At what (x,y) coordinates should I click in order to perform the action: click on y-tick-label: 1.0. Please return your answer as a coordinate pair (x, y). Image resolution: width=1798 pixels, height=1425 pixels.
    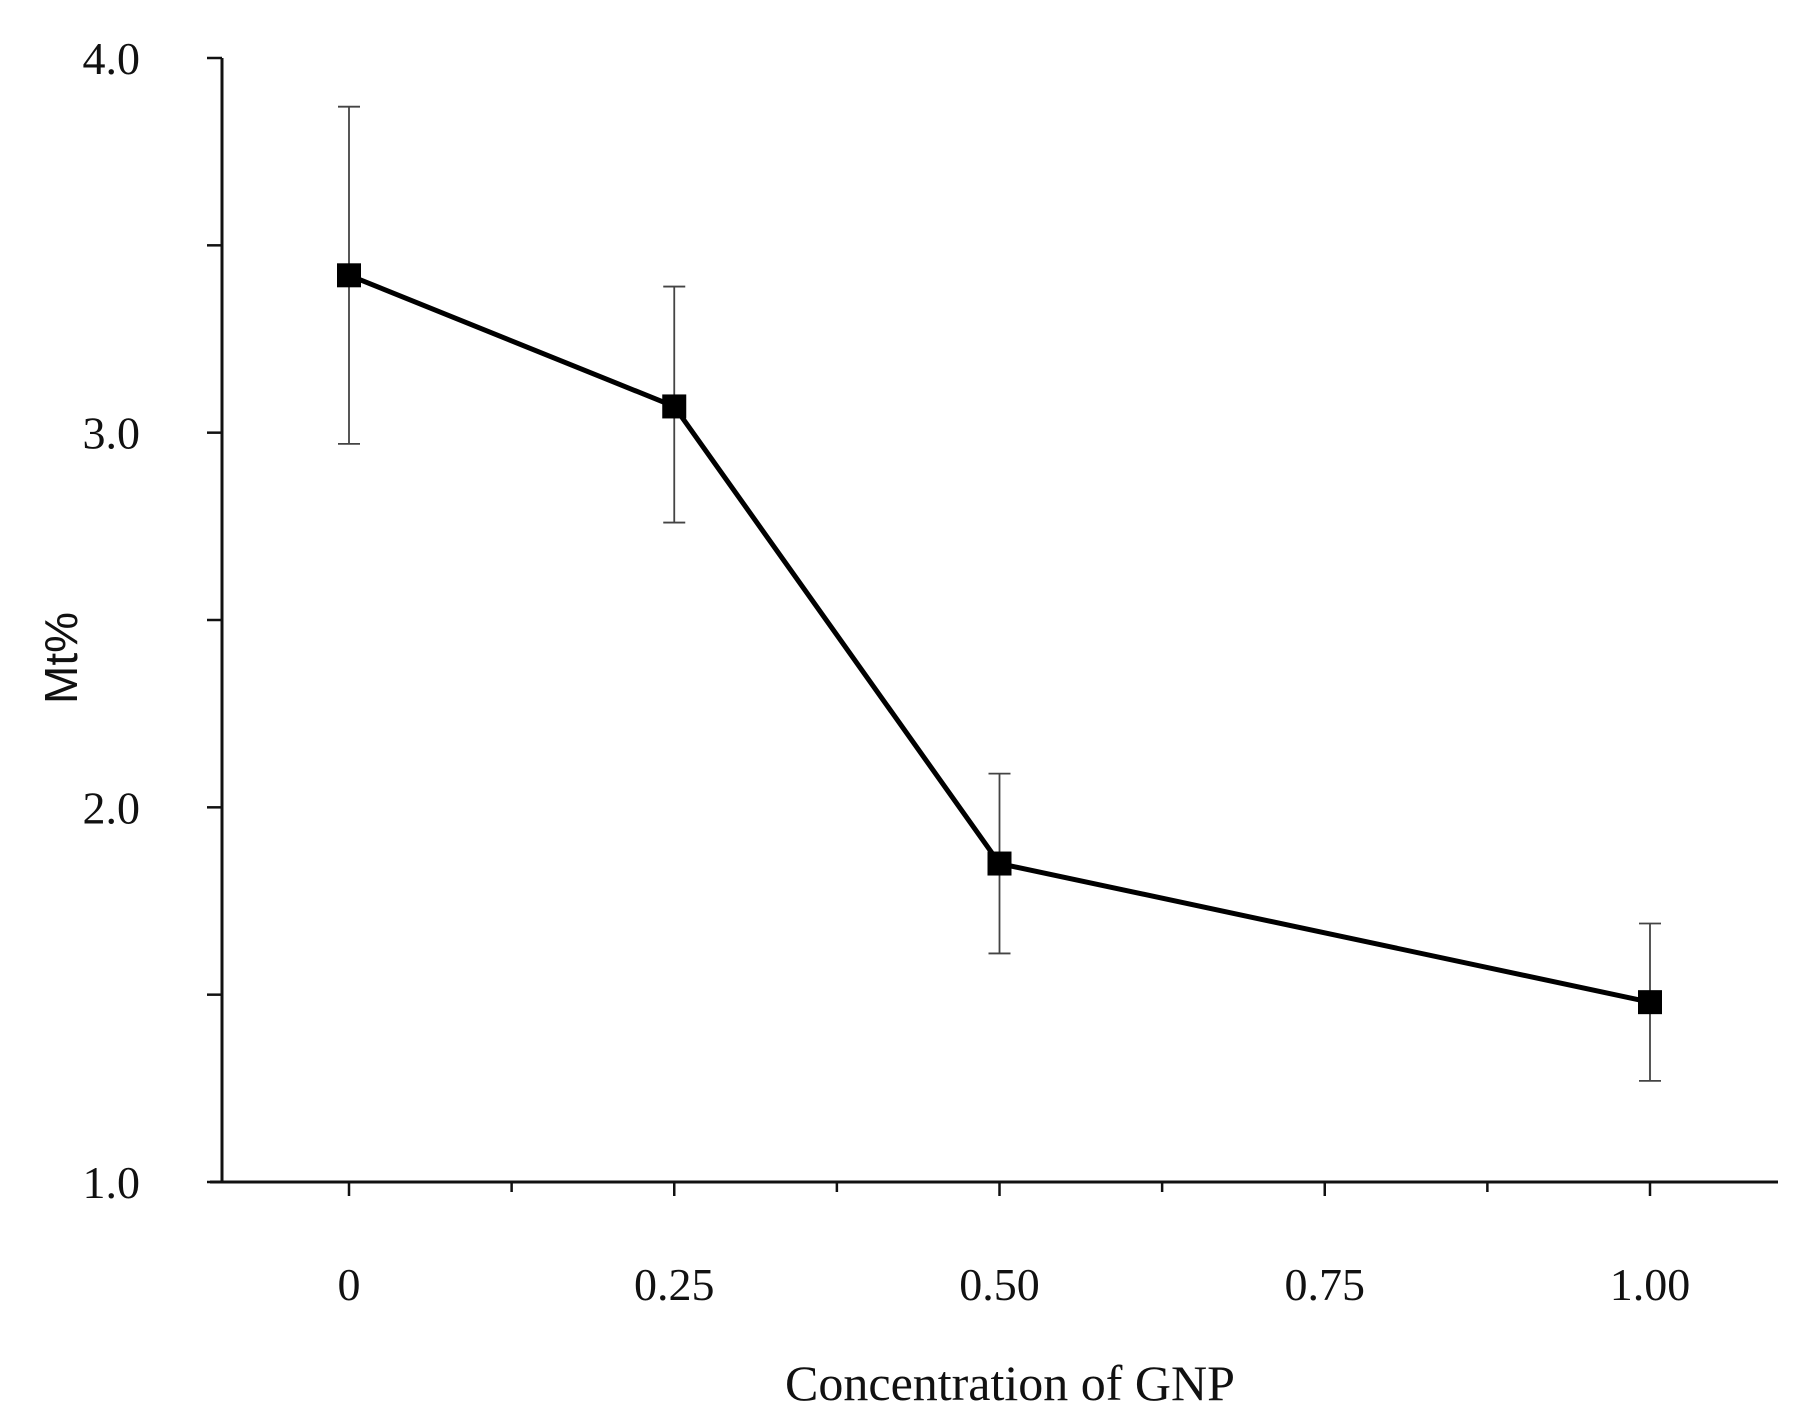
    Looking at the image, I should click on (112, 1182).